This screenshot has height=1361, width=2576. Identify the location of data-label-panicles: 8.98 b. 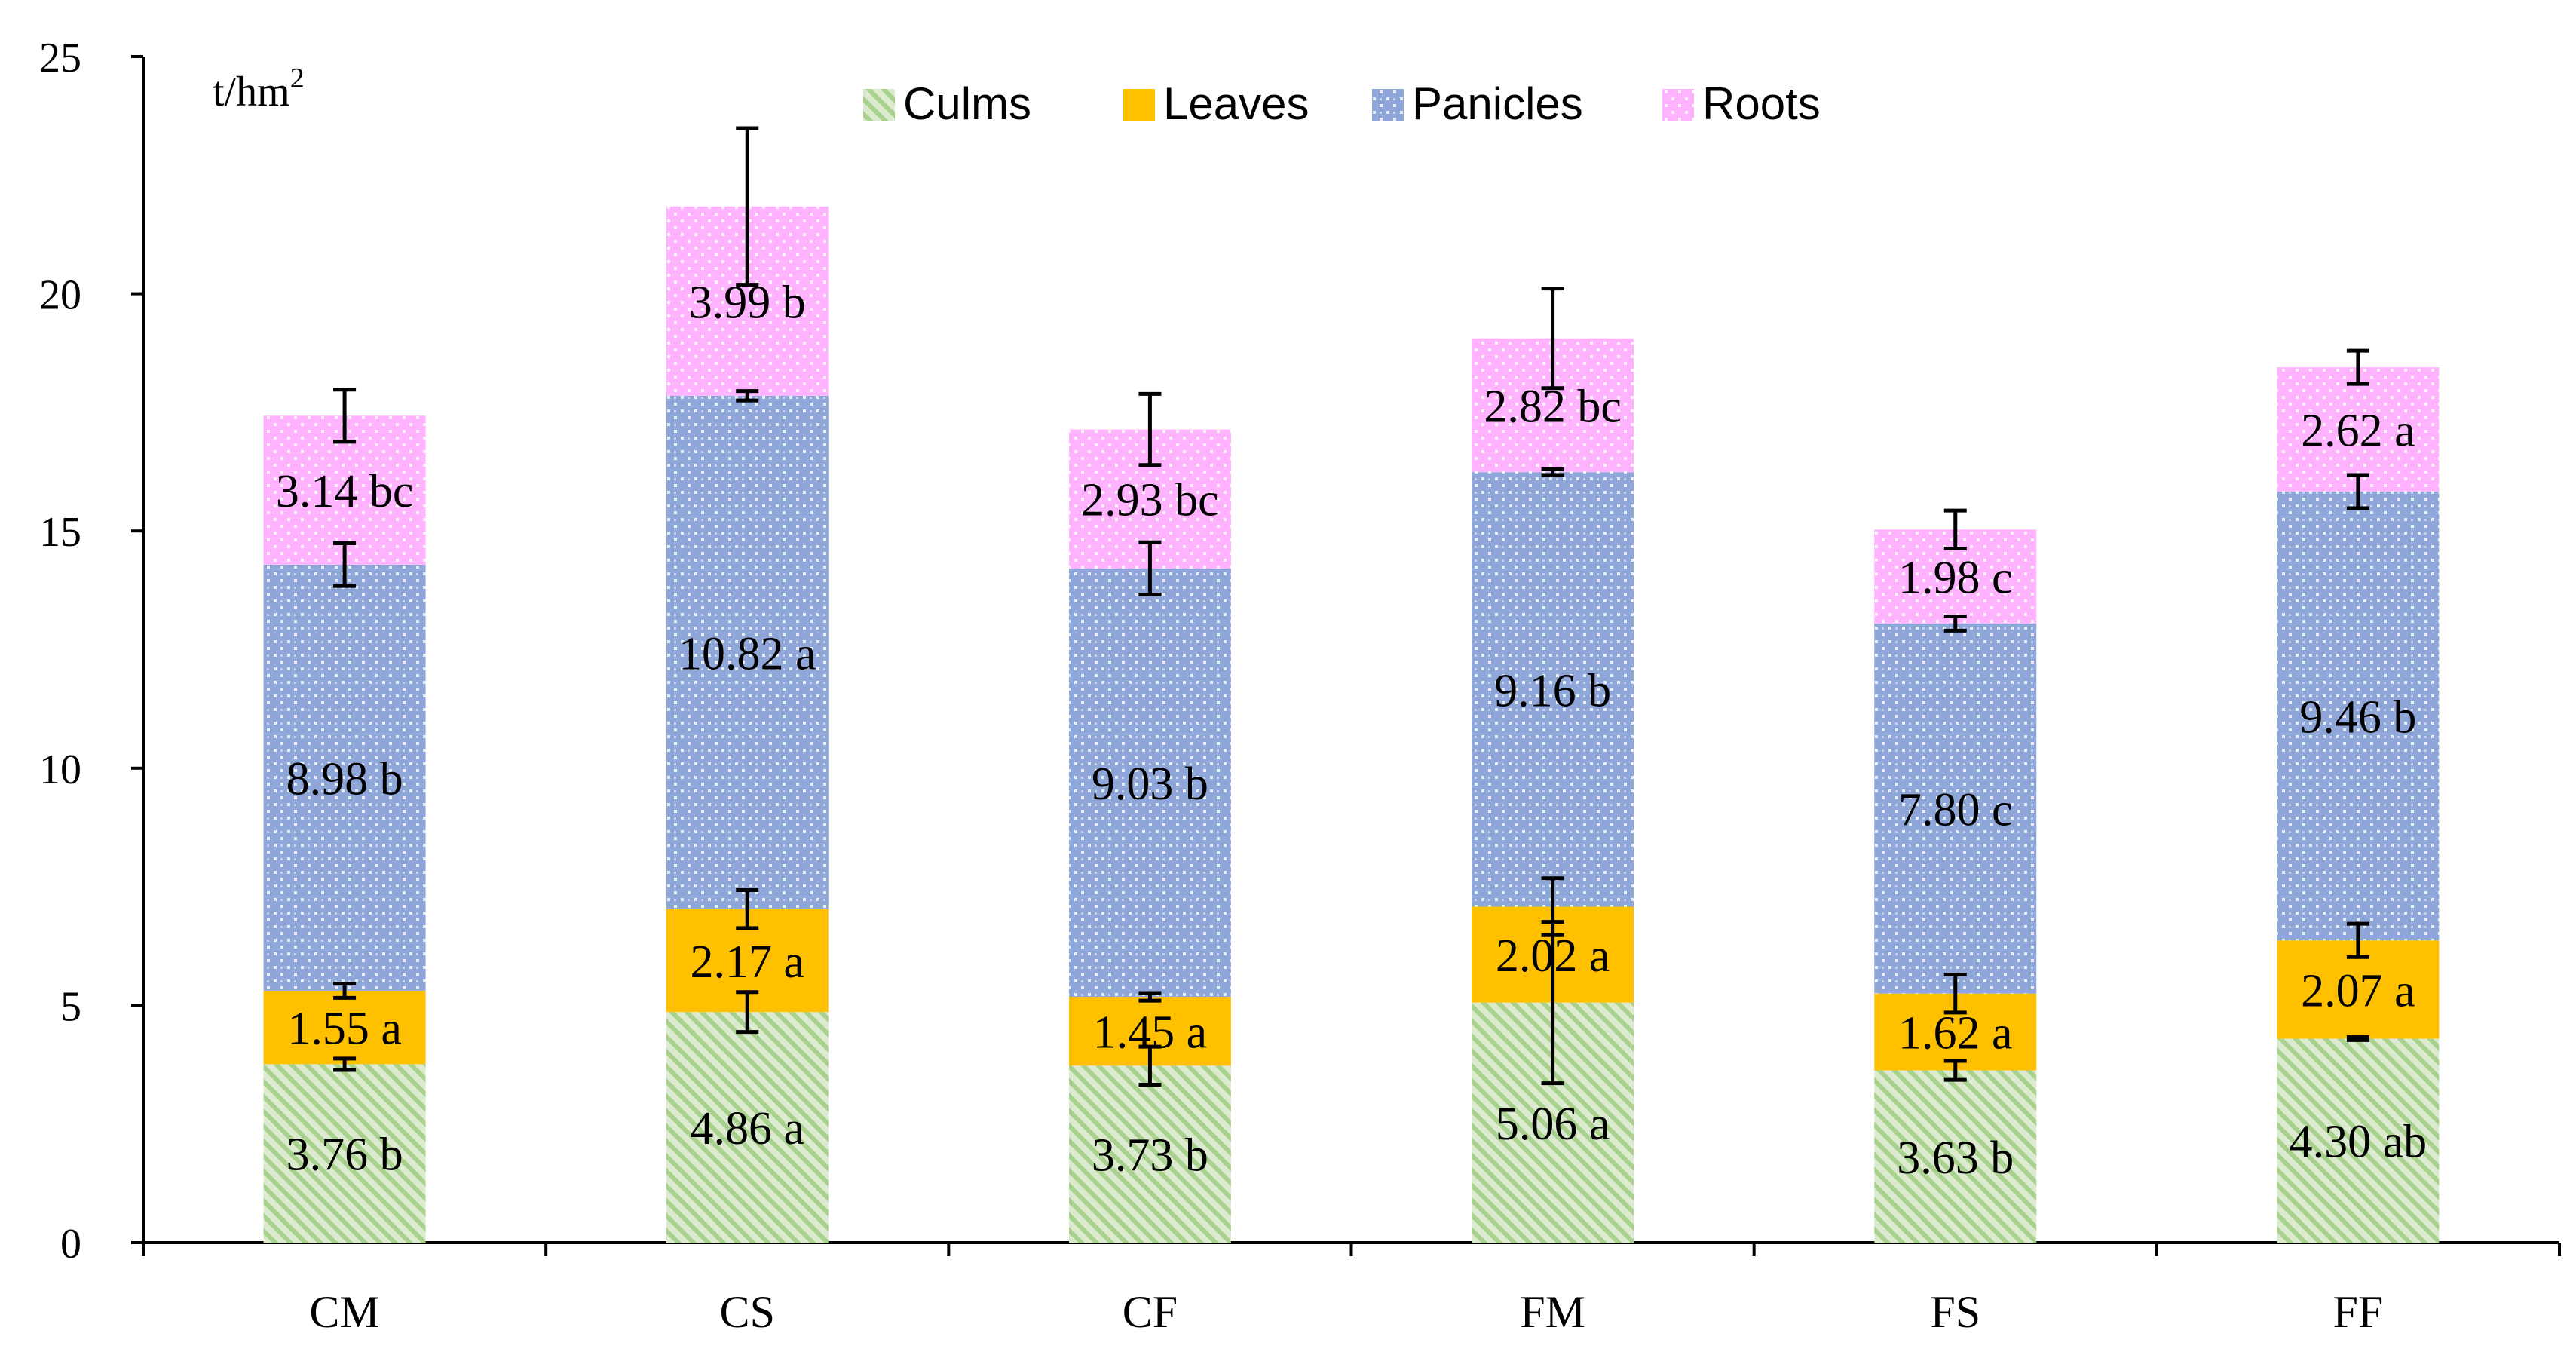
(344, 779).